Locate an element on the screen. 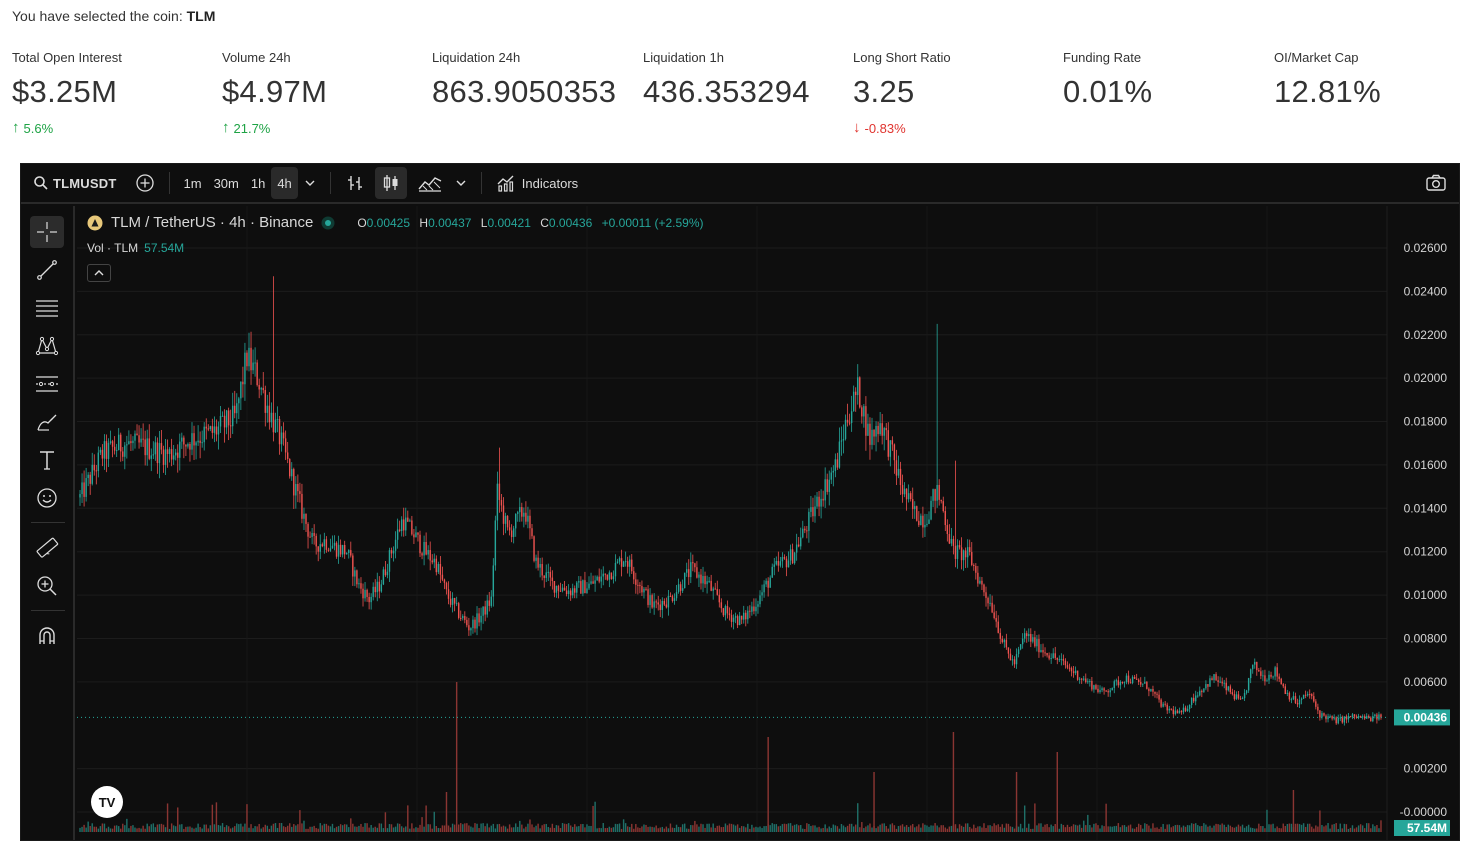  emoji-tool is located at coordinates (47, 498).